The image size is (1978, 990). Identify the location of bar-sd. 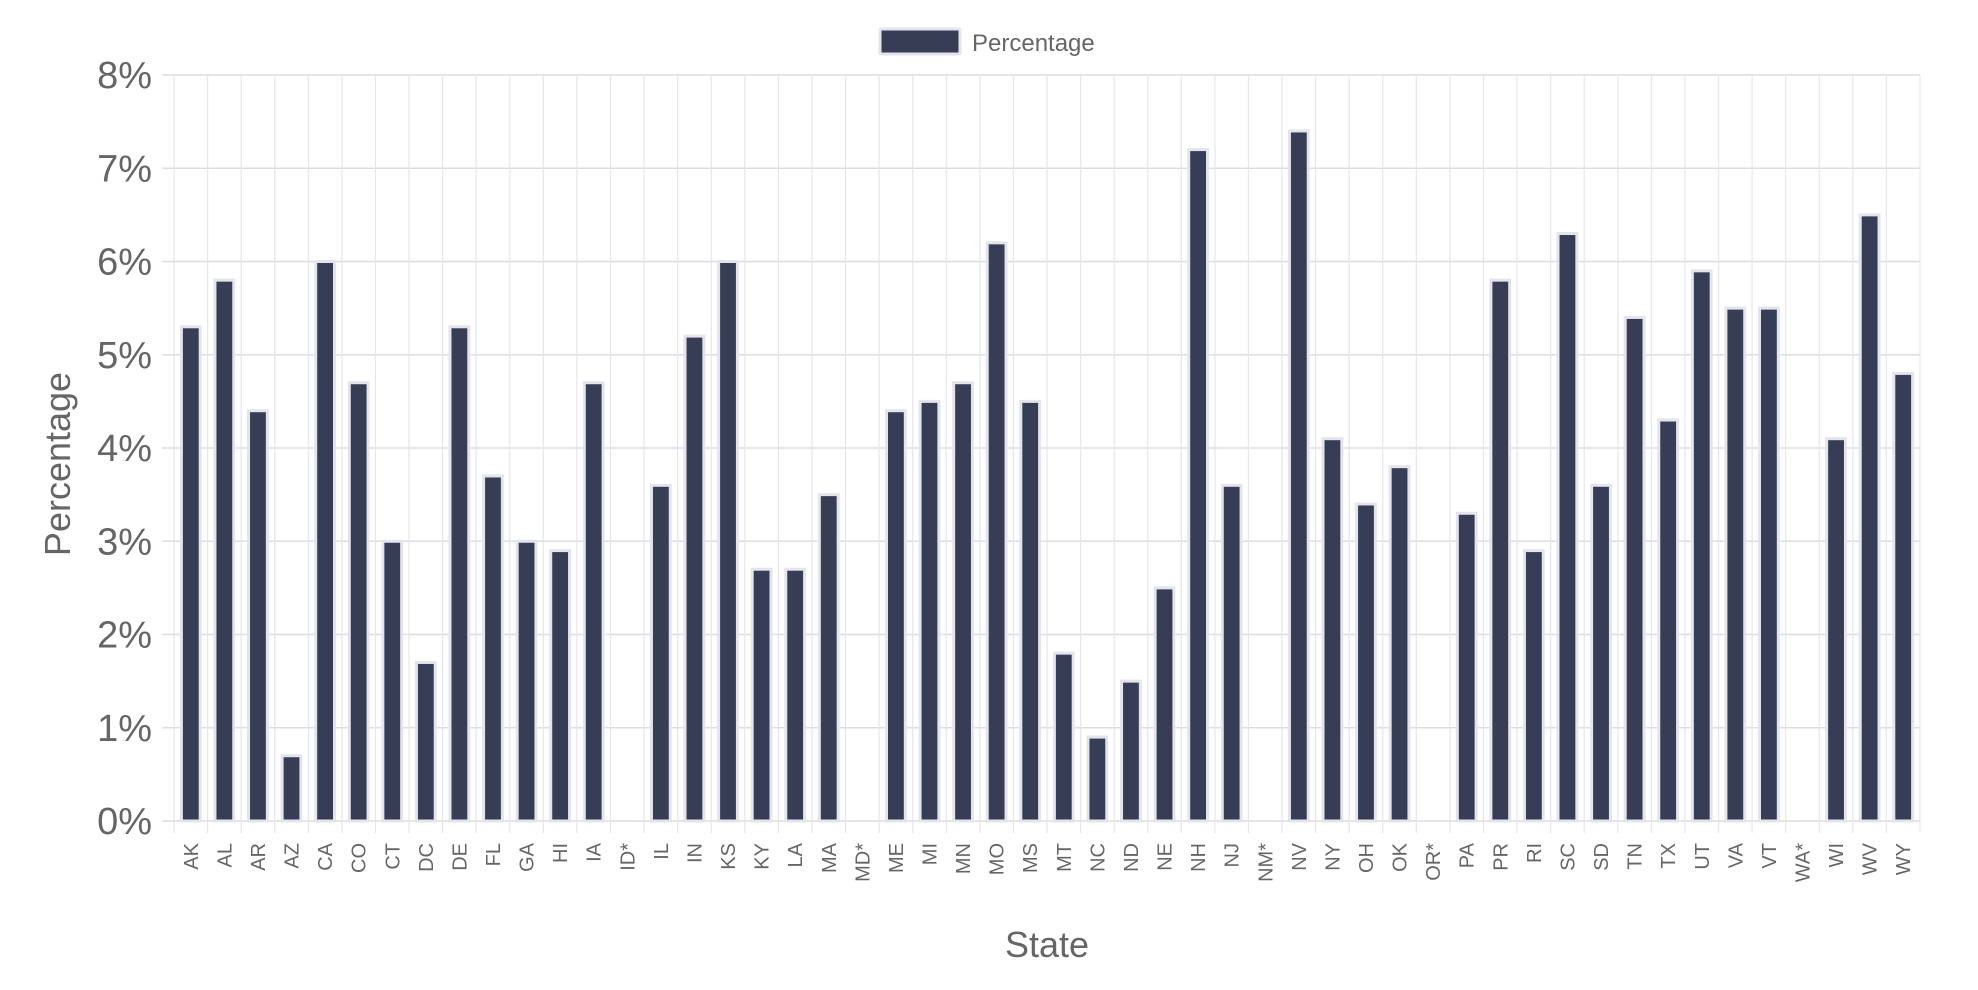
(1601, 653).